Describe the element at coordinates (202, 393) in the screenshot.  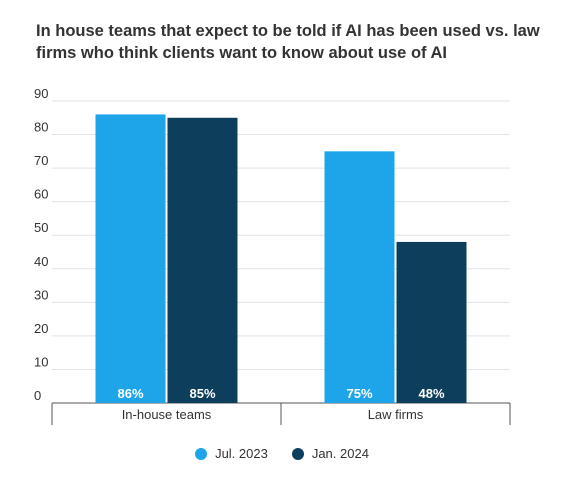
I see `bar-data-label: 85%` at that location.